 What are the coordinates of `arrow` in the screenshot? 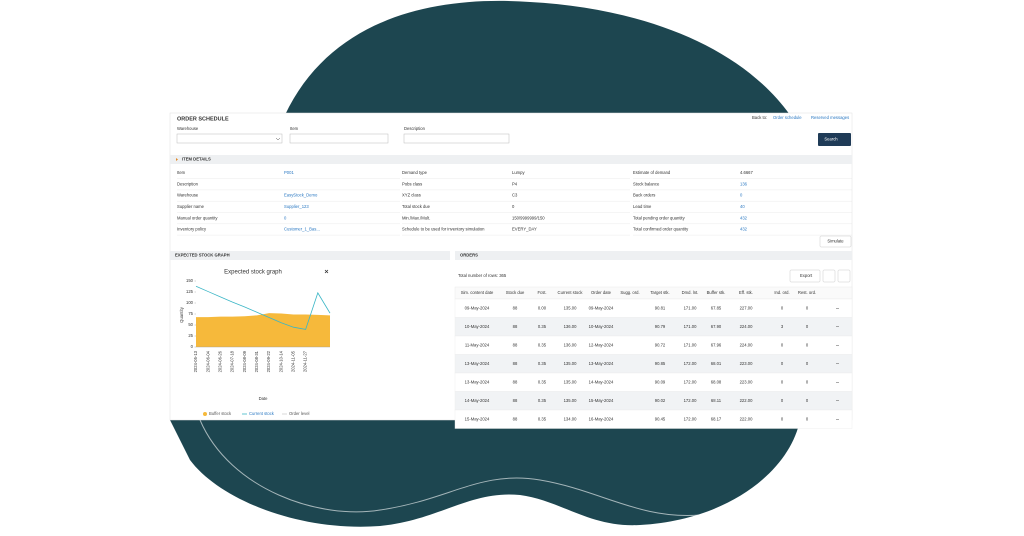 It's located at (177, 159).